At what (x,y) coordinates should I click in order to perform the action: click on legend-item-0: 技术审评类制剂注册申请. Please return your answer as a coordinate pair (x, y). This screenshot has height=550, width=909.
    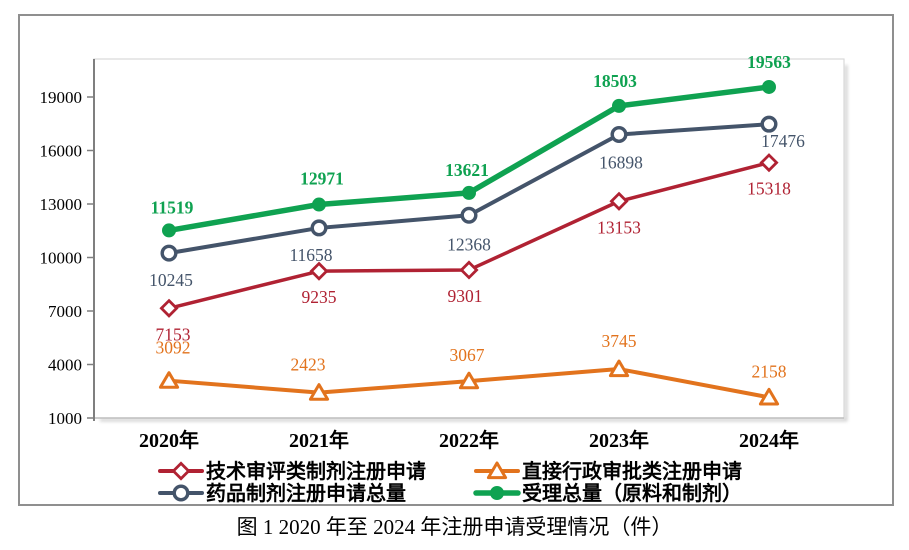
    Looking at the image, I should click on (292, 471).